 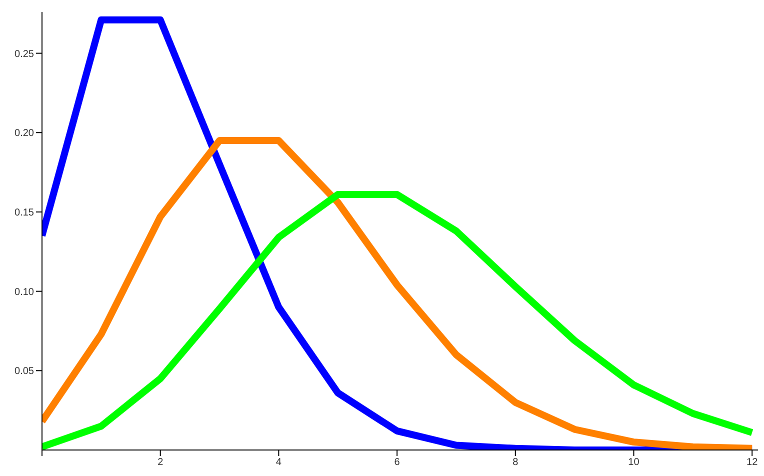 I want to click on x-tick-label: 12, so click(x=752, y=462).